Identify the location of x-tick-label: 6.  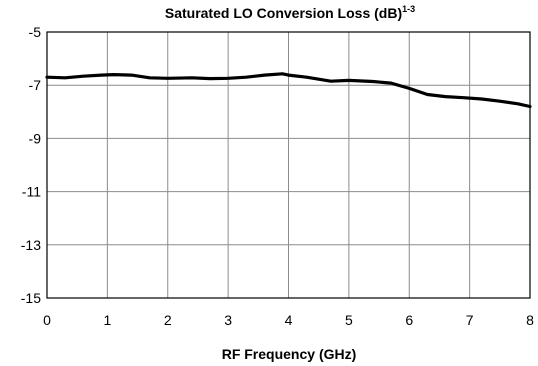
(409, 320).